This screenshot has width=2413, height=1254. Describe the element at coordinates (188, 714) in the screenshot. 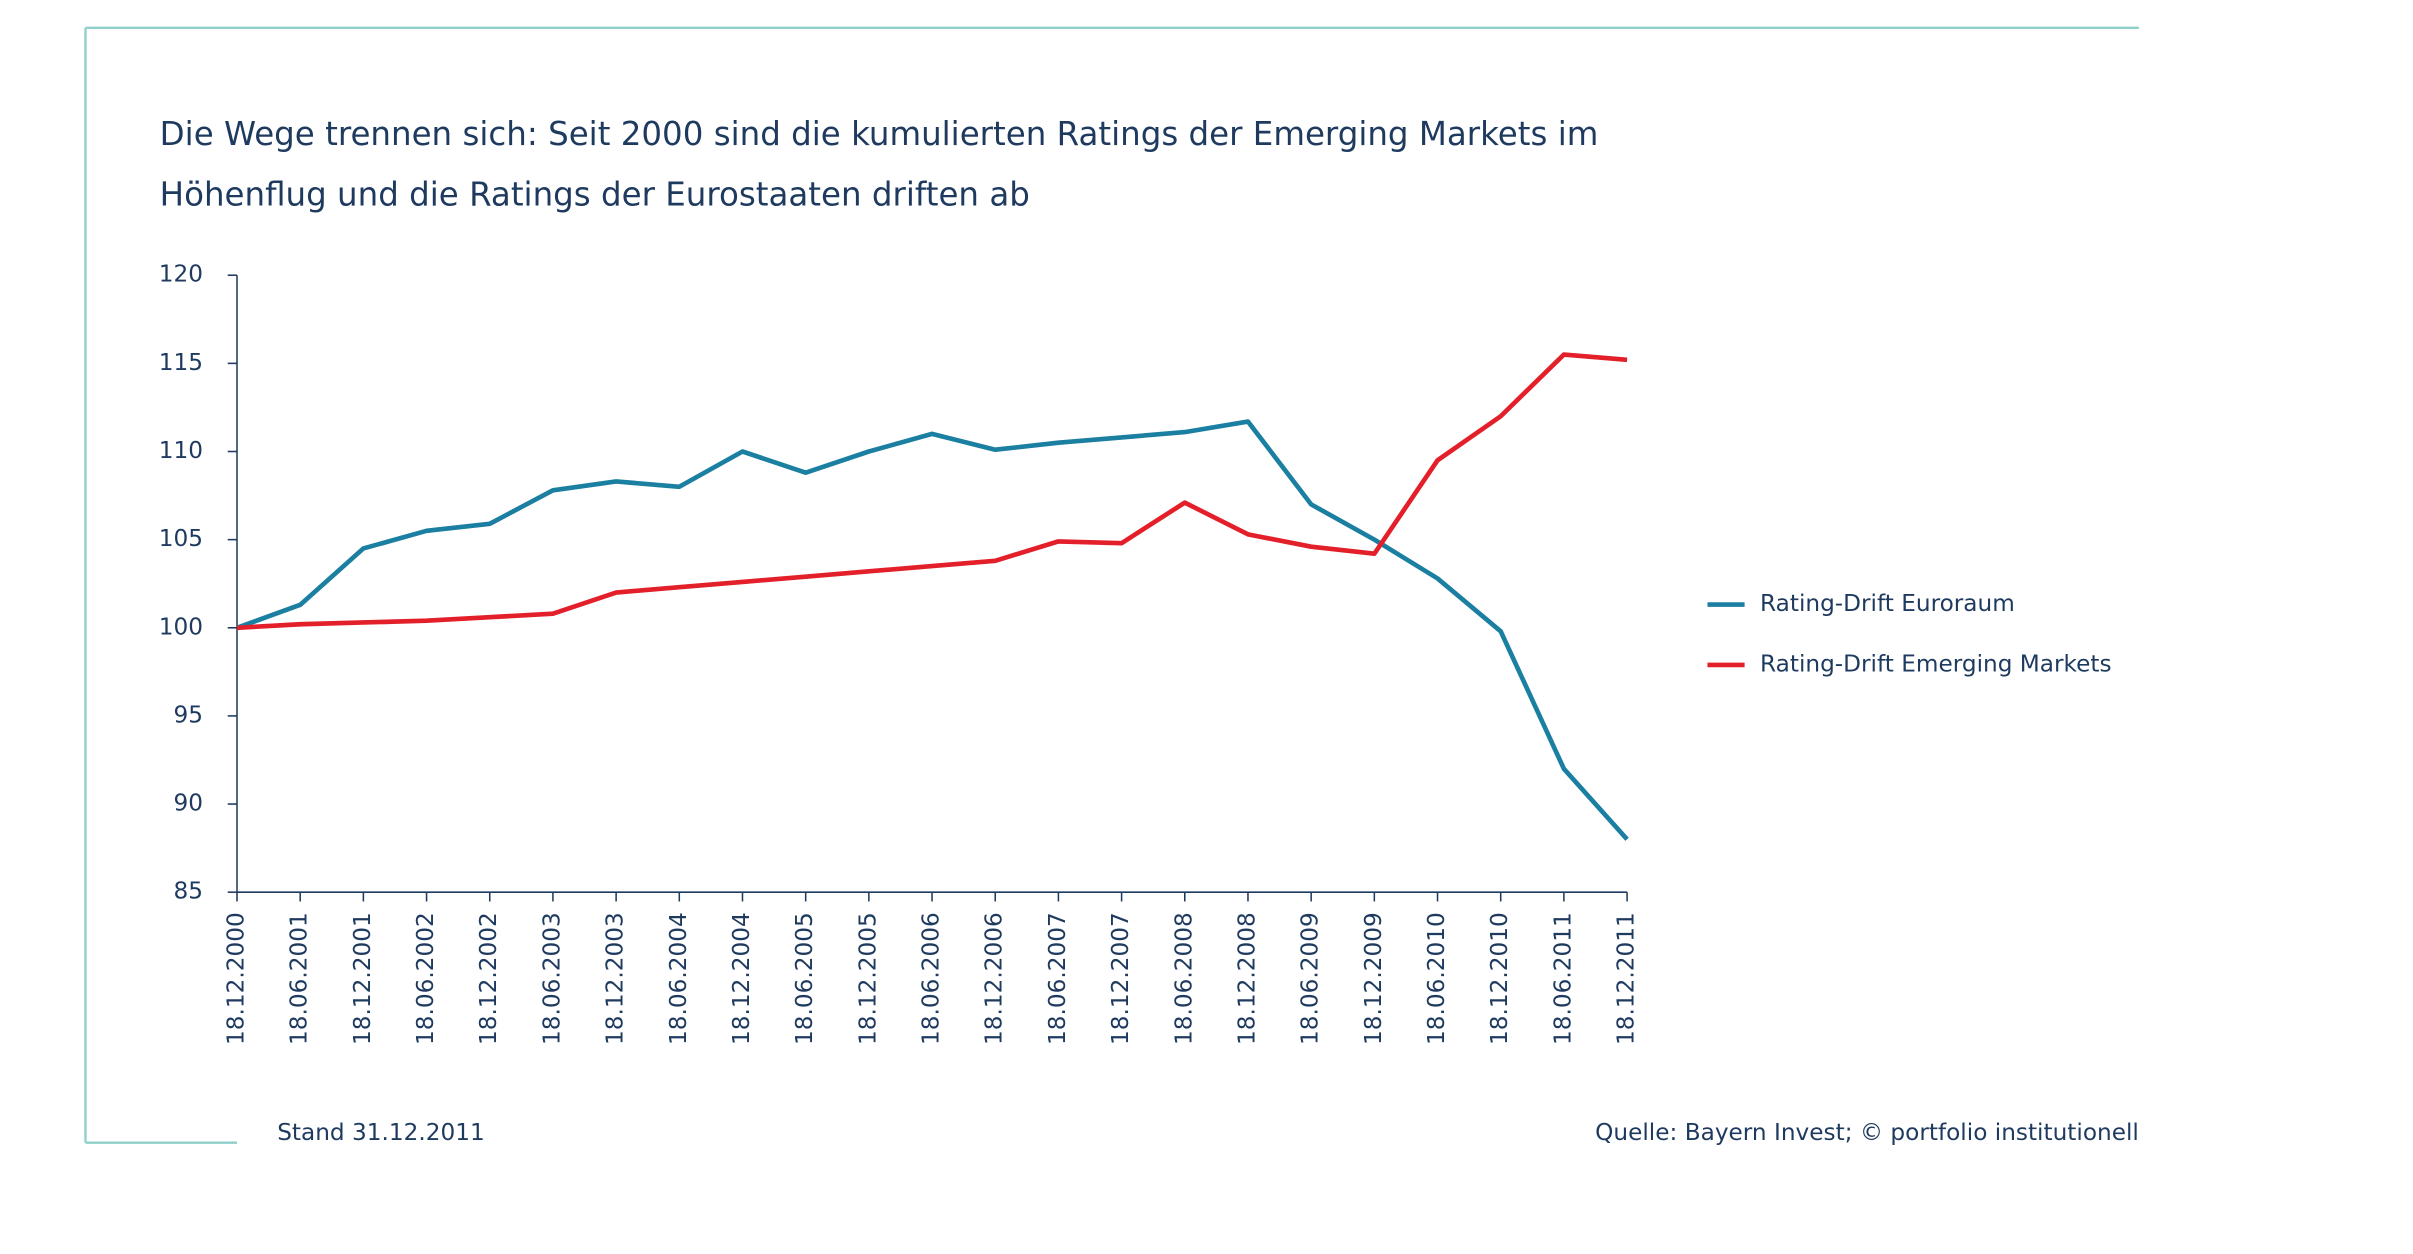

I see `y-tick-label: 95` at that location.